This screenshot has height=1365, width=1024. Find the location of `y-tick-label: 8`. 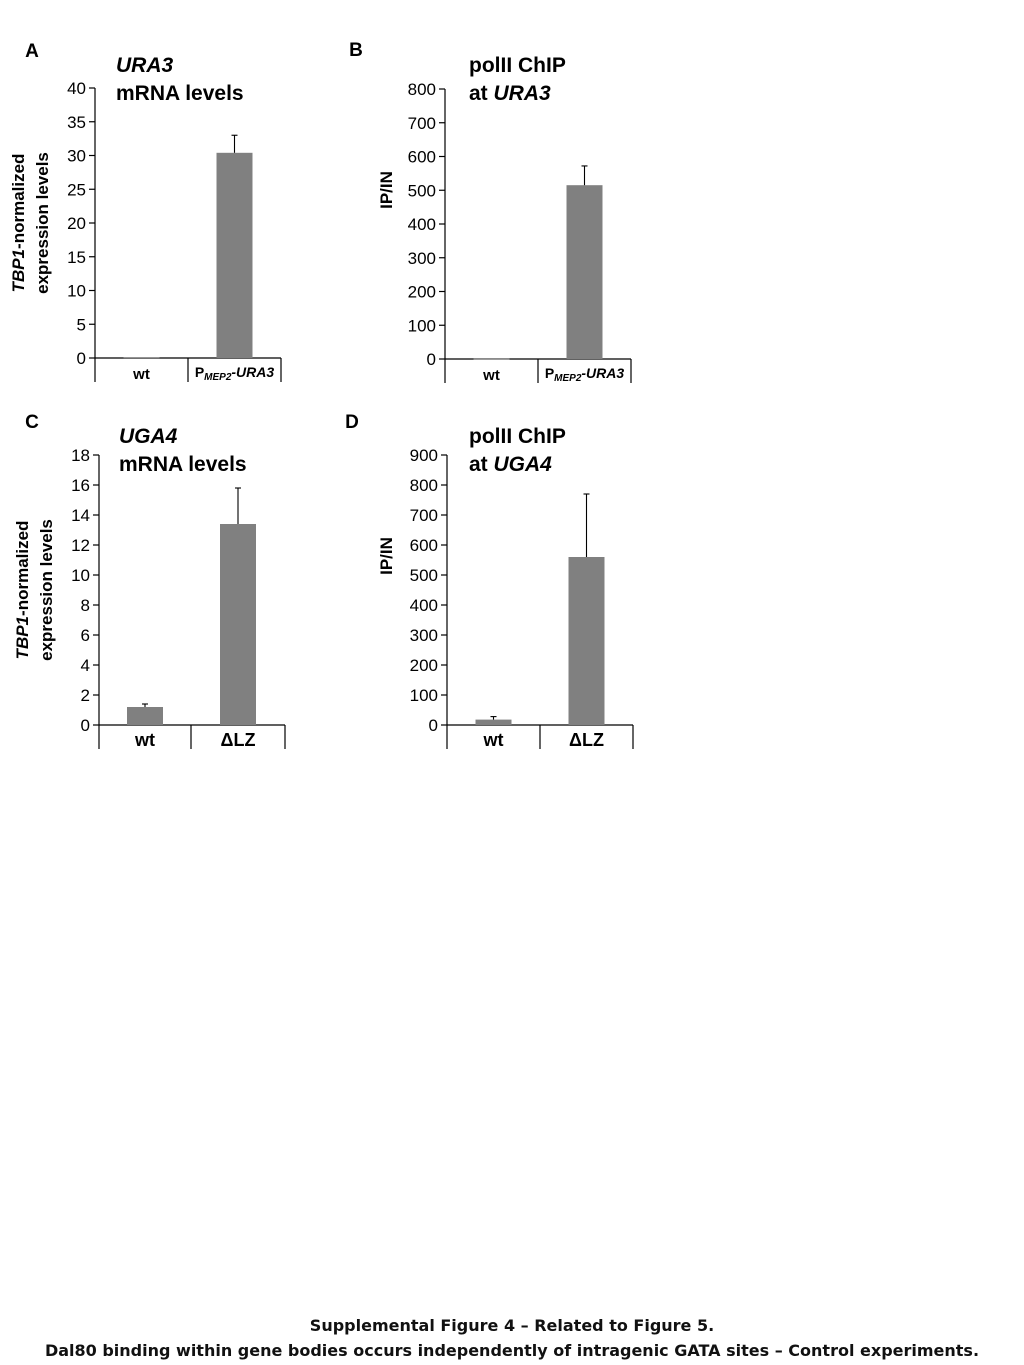

y-tick-label: 8 is located at coordinates (85, 605).